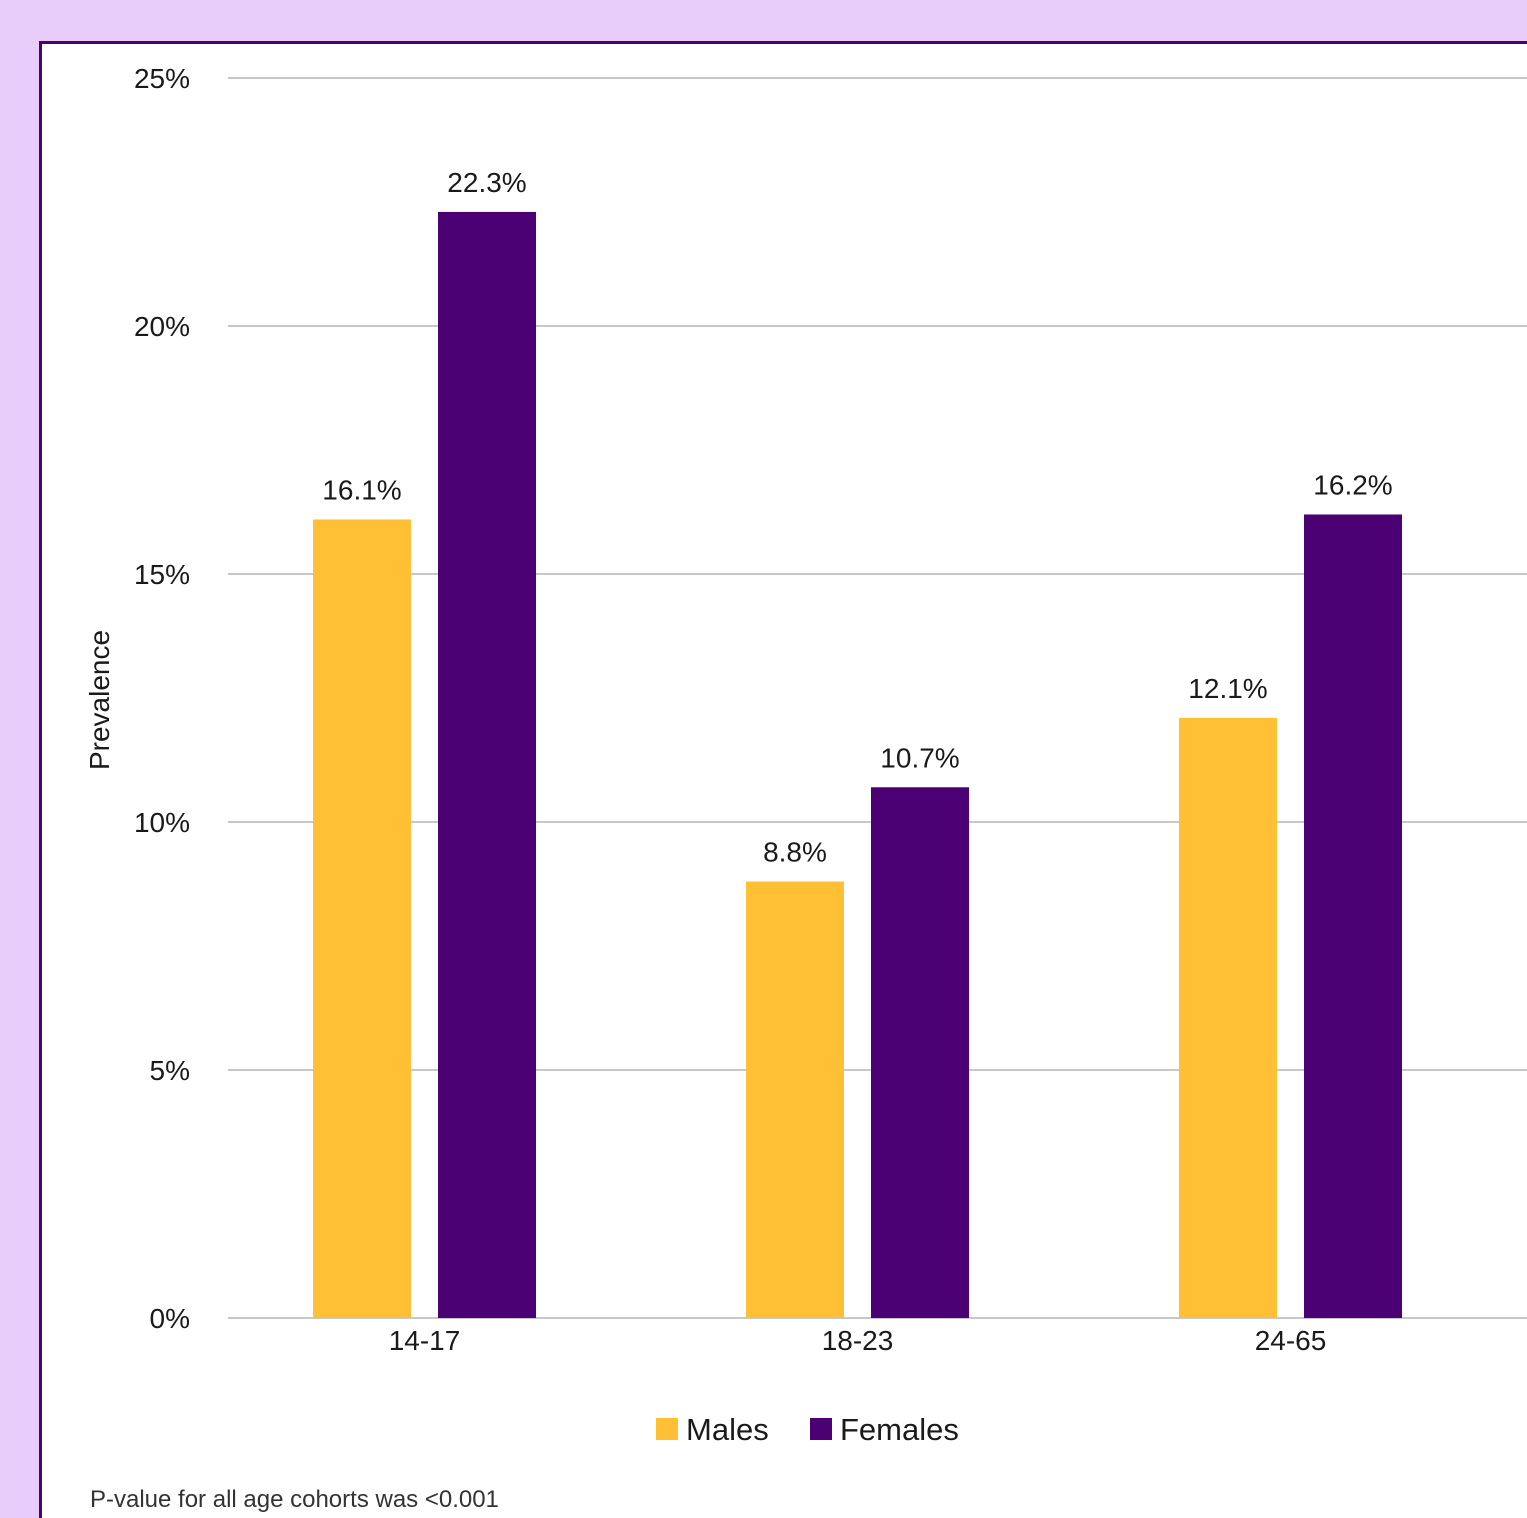  Describe the element at coordinates (162, 574) in the screenshot. I see `y-tick-label: 15%` at that location.